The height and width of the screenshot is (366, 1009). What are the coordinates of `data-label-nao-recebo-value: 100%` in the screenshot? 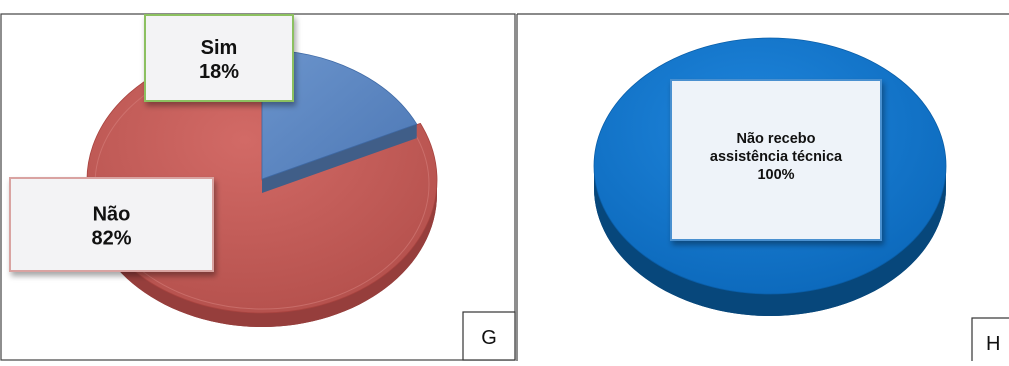 It's located at (775, 175).